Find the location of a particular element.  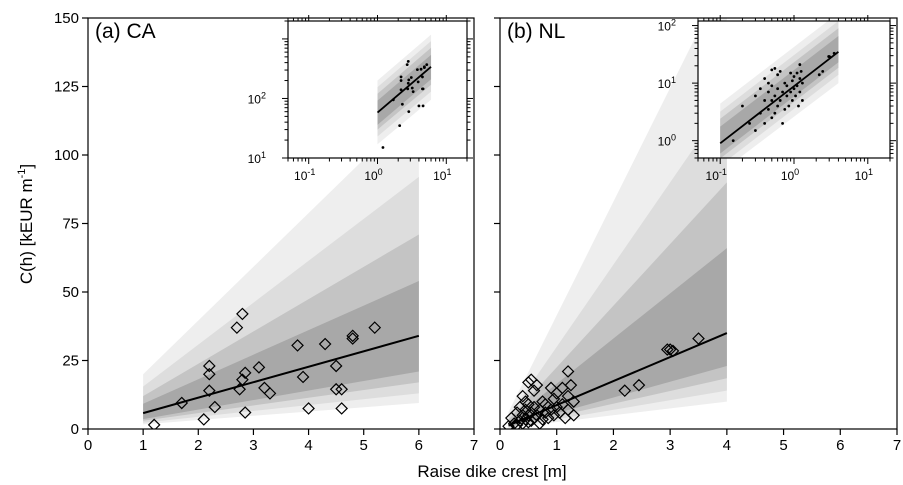

inset-x-tick-label: 10¹ is located at coordinates (864, 175).